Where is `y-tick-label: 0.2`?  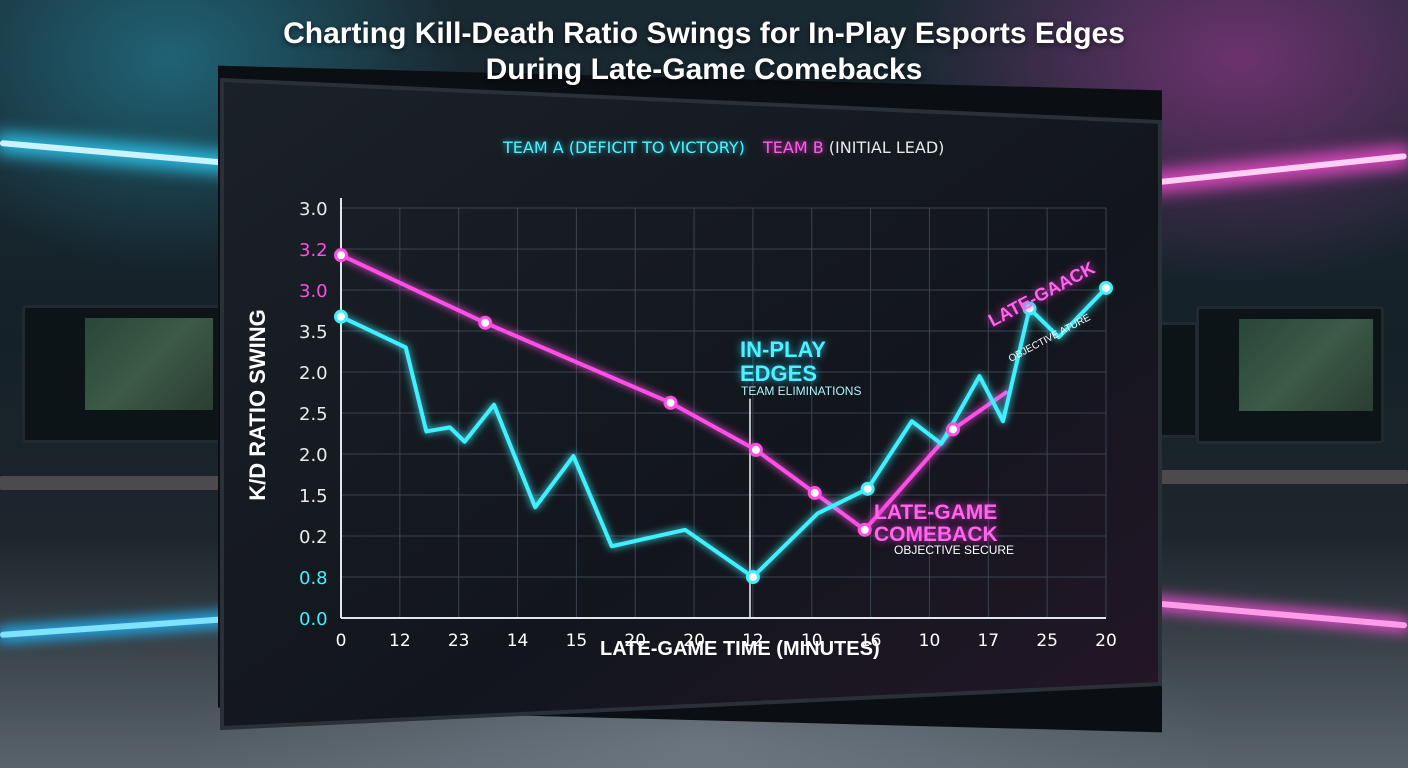 y-tick-label: 0.2 is located at coordinates (313, 537).